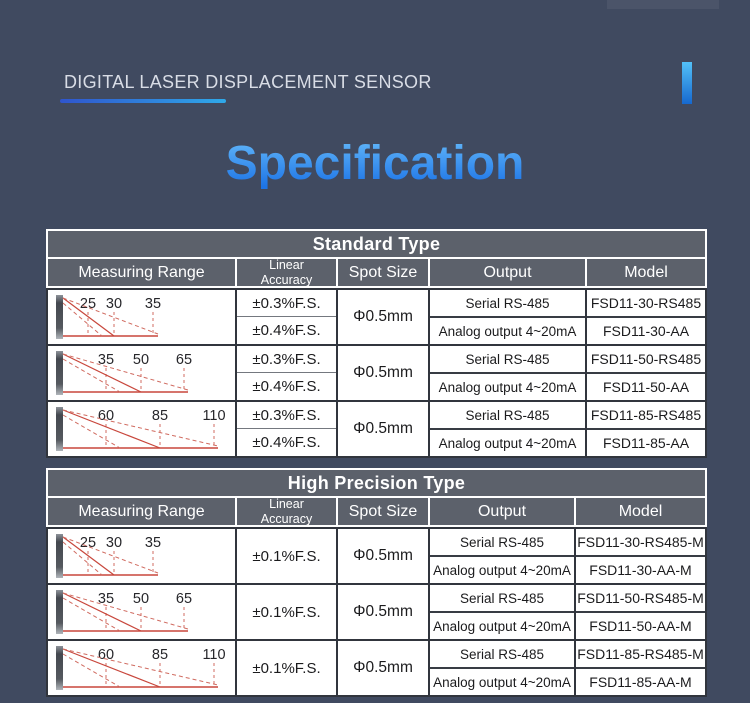 The image size is (750, 703). Describe the element at coordinates (639, 556) in the screenshot. I see `model-cell: FSD11-30-RS485-M FSD11-30-AA-M` at that location.